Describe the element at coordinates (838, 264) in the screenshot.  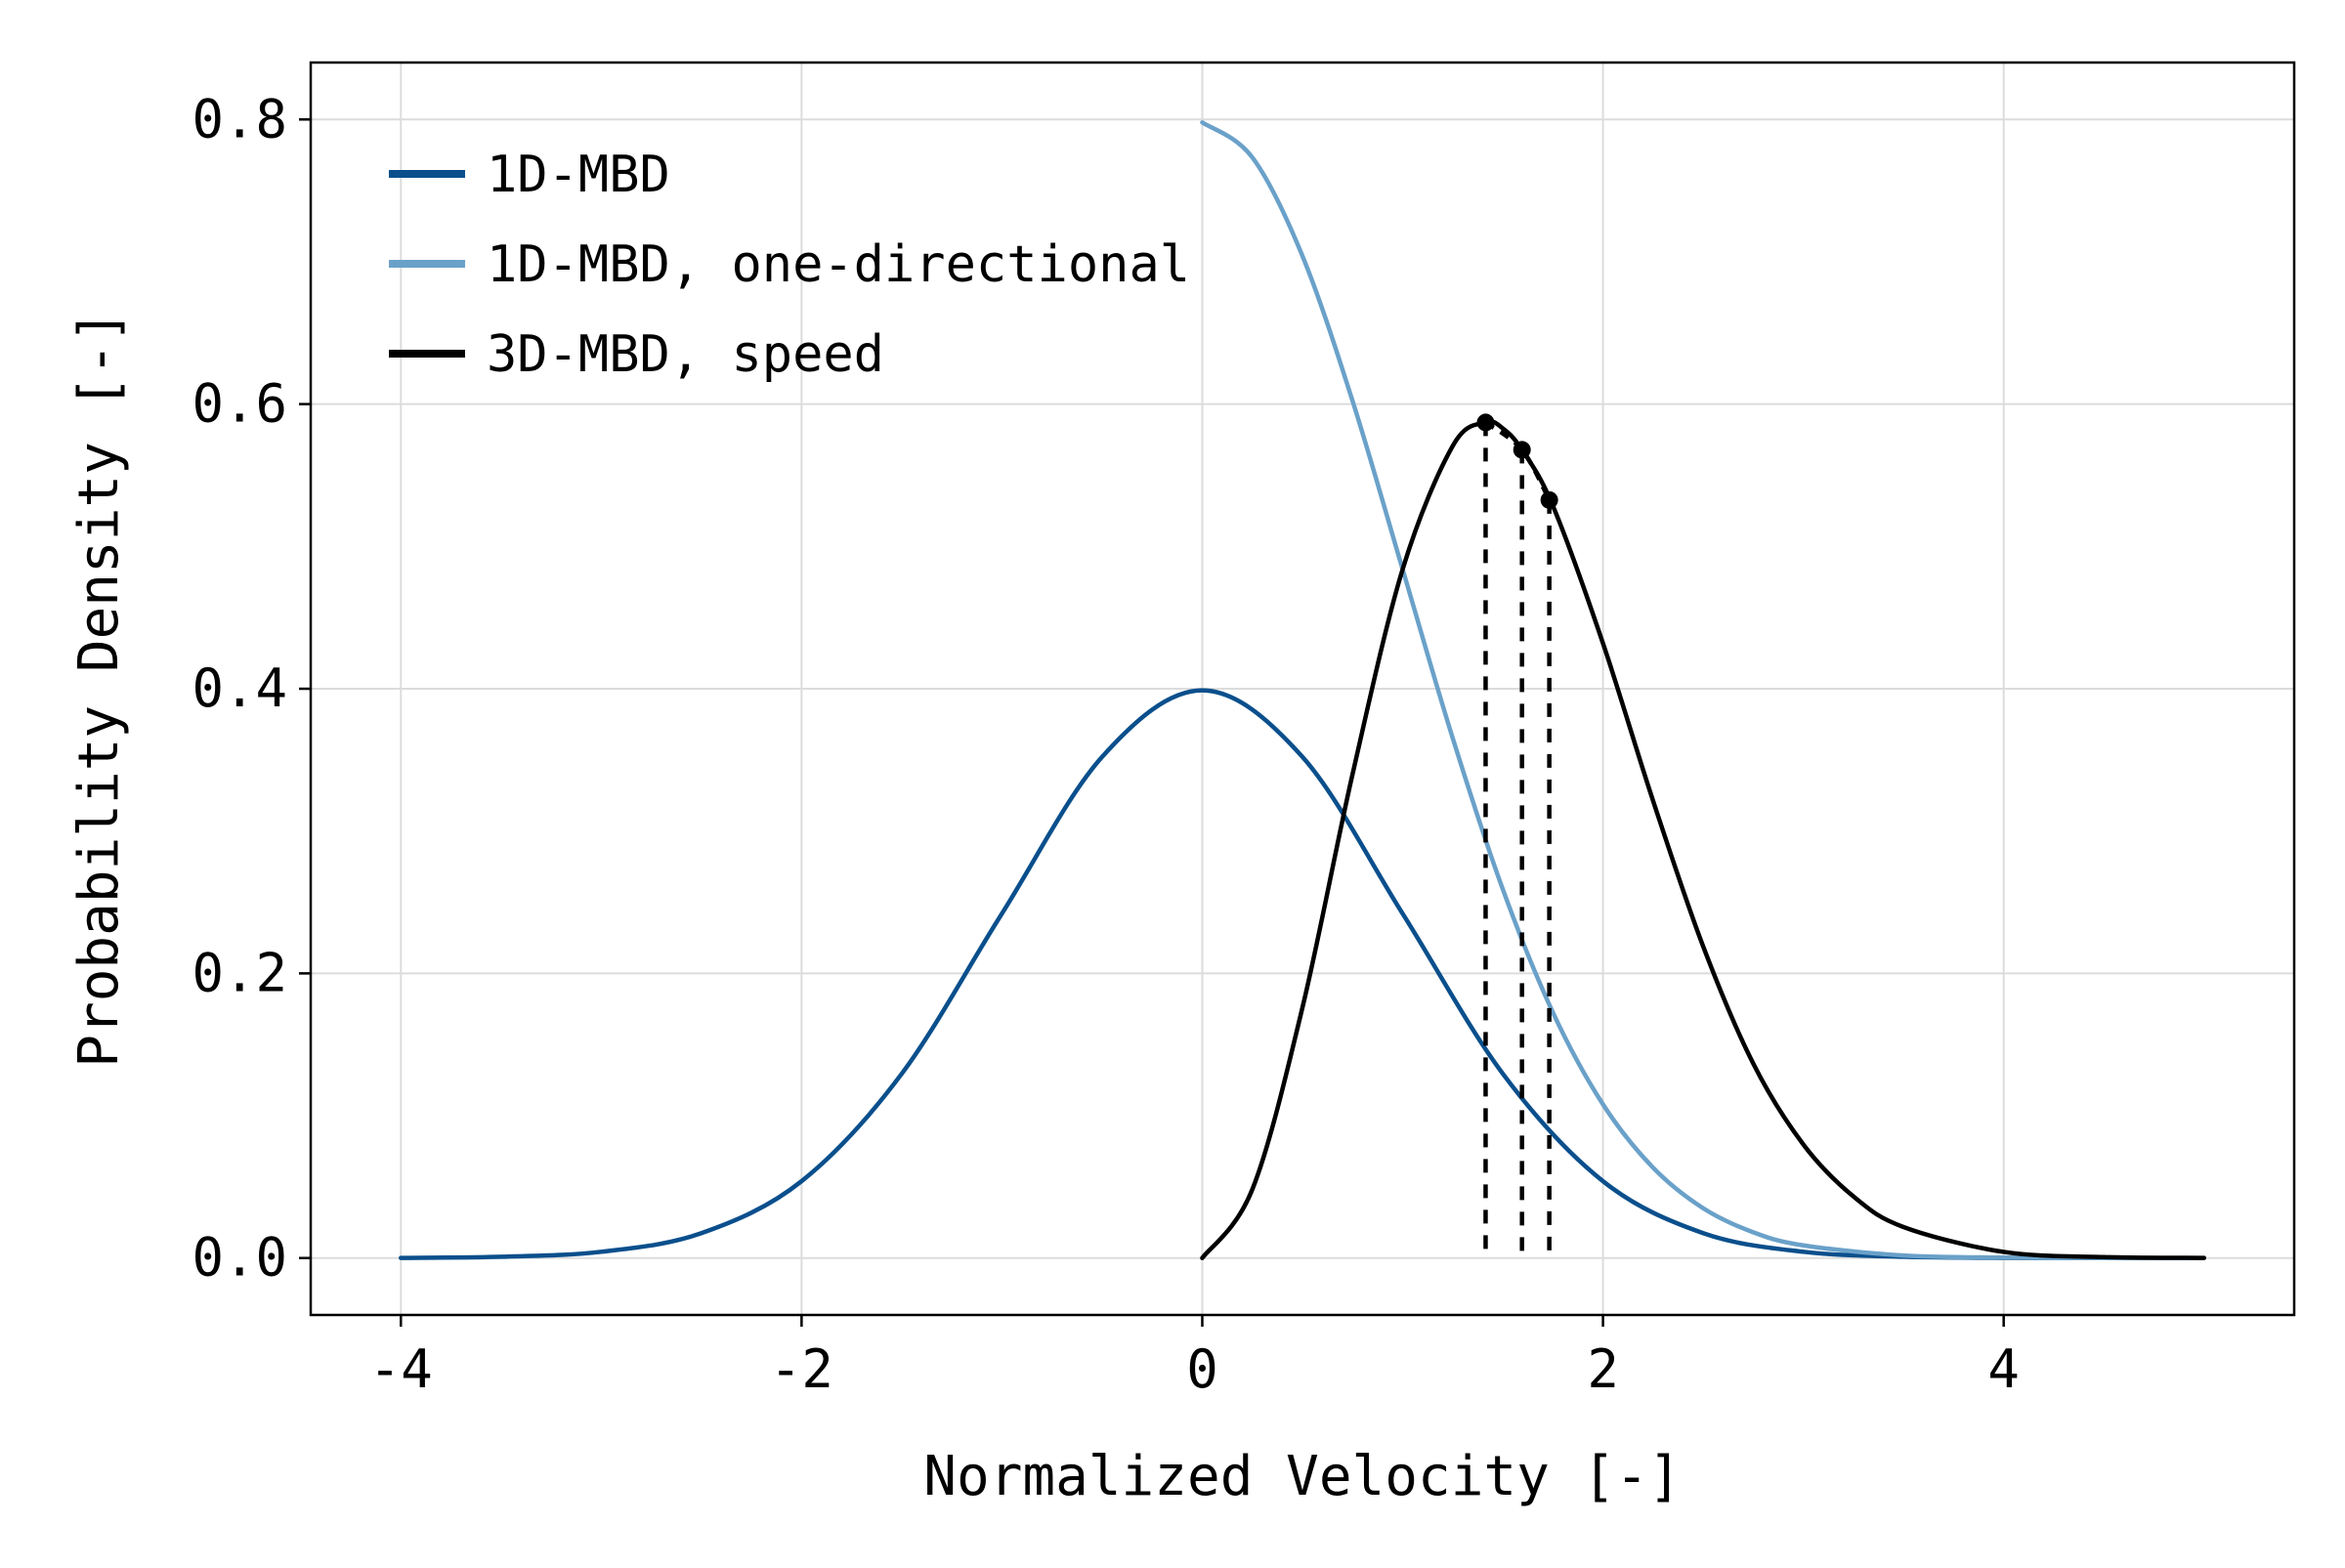
I see `legend-label: 1D-MBD, one-directional` at that location.